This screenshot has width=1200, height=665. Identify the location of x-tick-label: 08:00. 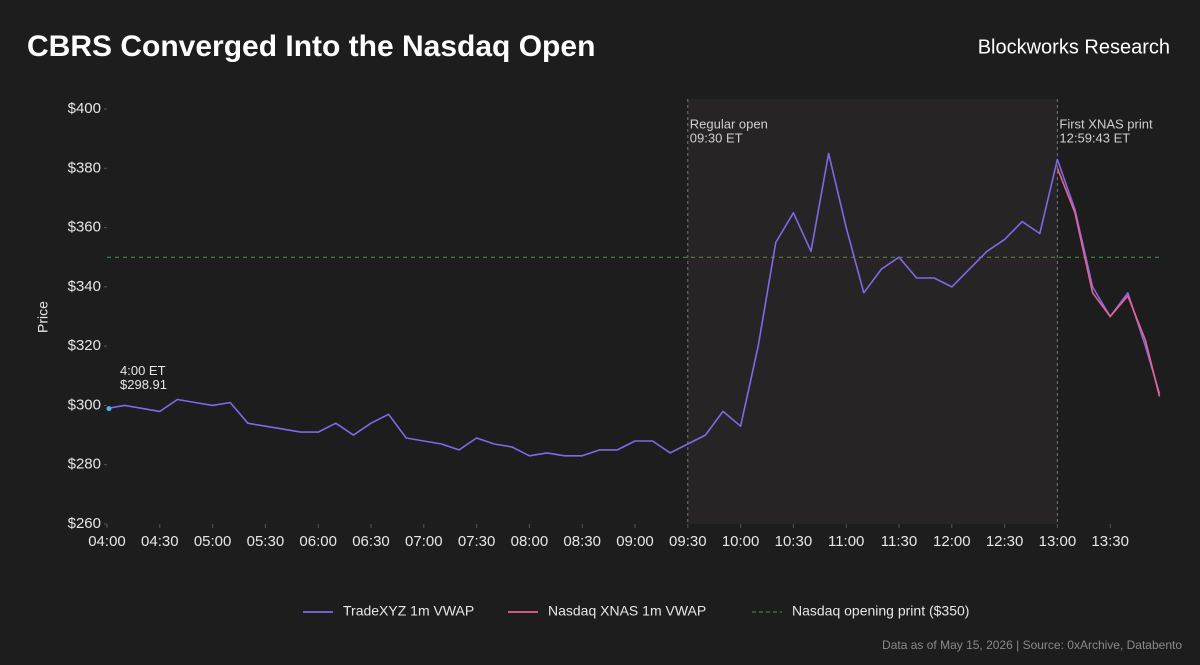
(530, 541).